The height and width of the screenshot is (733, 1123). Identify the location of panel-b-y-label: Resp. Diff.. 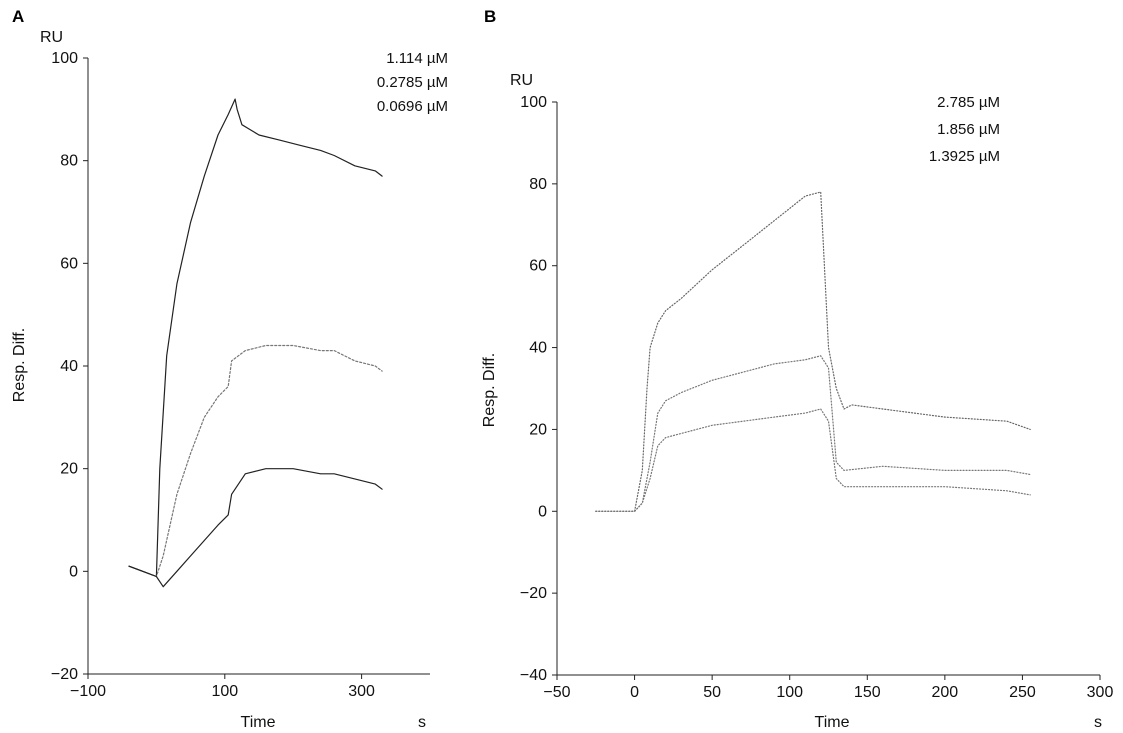
(489, 390).